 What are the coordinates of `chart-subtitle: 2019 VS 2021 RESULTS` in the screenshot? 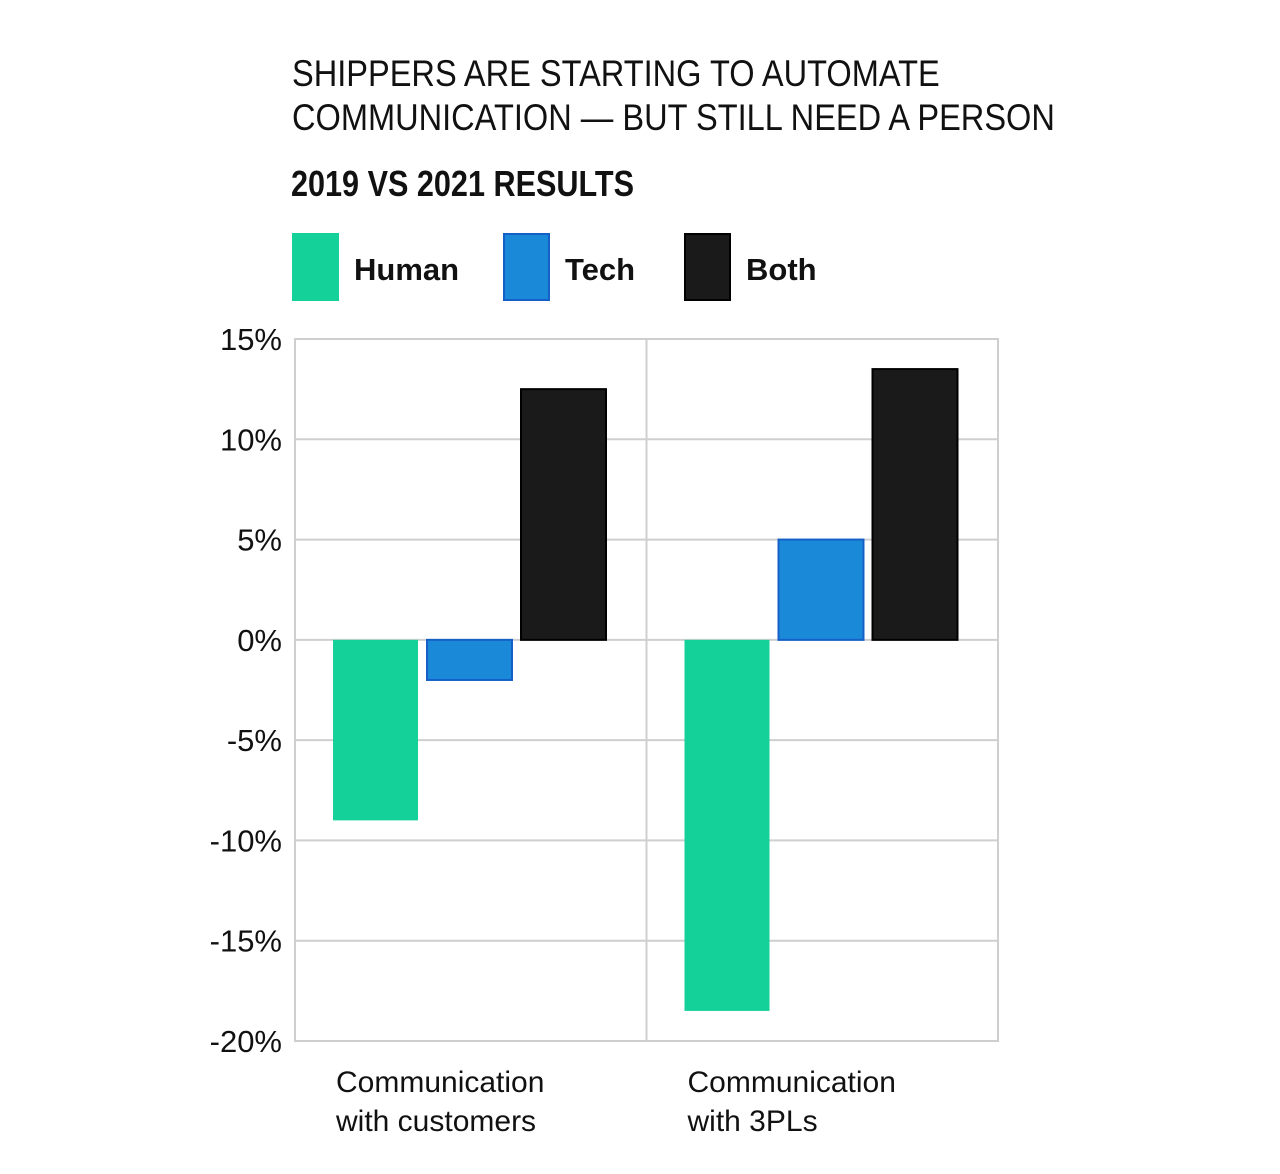 It's located at (463, 183).